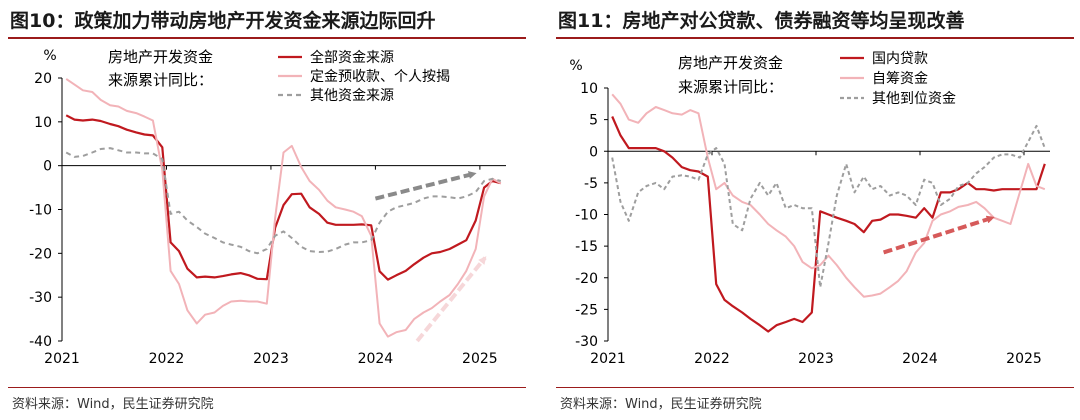 Image resolution: width=1080 pixels, height=420 pixels. What do you see at coordinates (815, 387) in the screenshot?
I see `figure-11-source-rule` at bounding box center [815, 387].